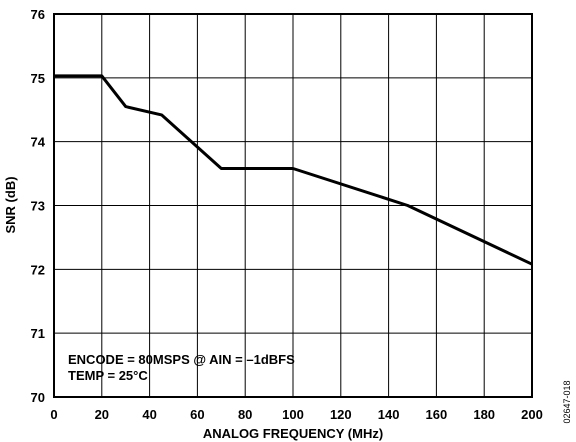 This screenshot has height=442, width=576. Describe the element at coordinates (38, 269) in the screenshot. I see `y-tick-label: 72` at that location.